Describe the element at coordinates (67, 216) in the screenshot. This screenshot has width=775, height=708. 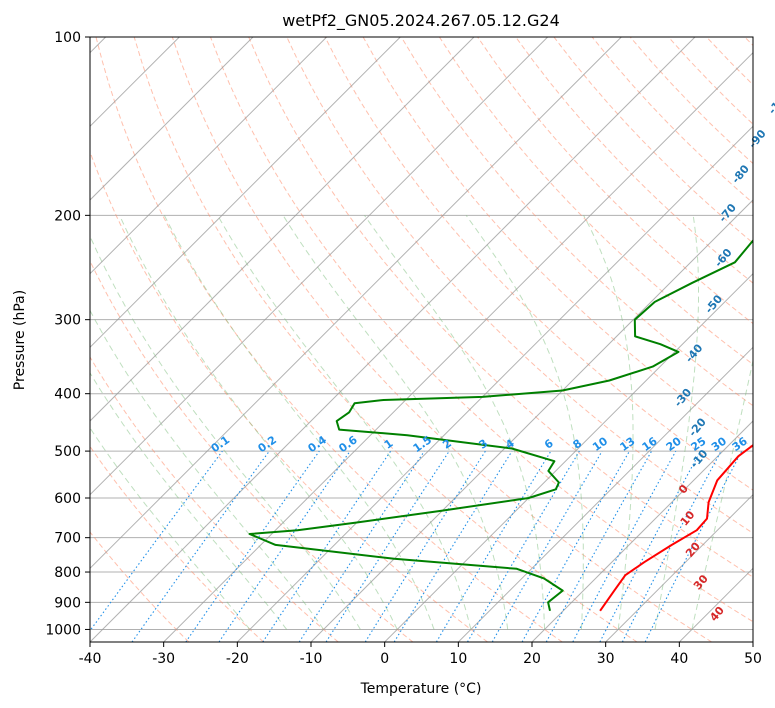
I see `y-tick-label: 200` at that location.